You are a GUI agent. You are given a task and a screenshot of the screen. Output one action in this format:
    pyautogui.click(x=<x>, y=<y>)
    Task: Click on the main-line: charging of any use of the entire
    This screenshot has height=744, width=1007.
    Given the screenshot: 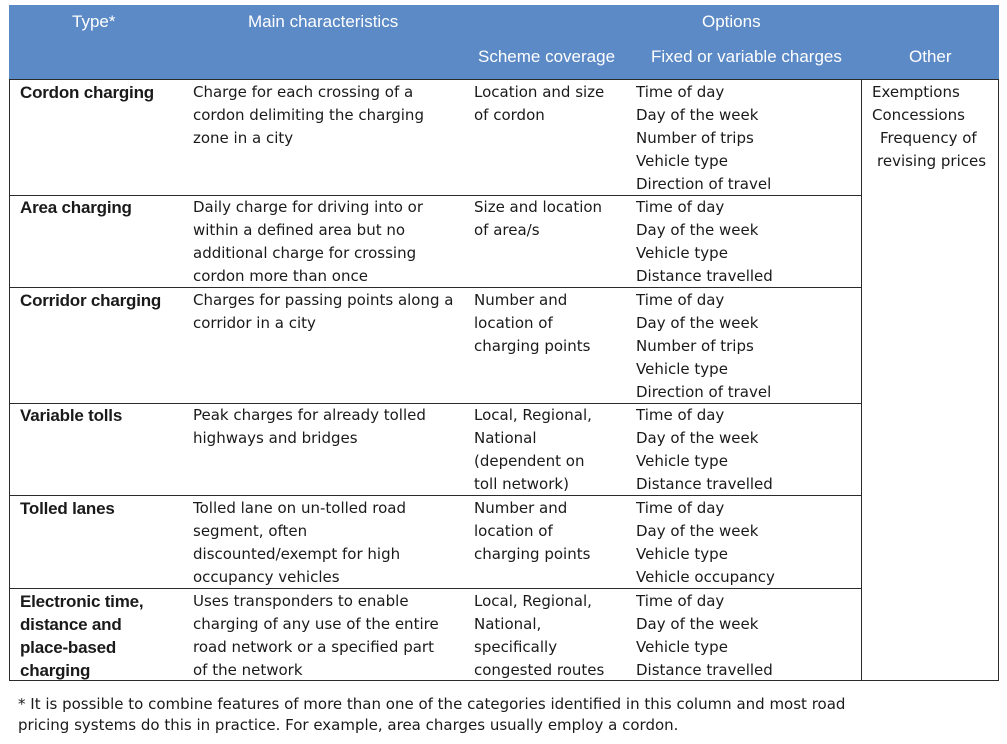 What is the action you would take?
    pyautogui.click(x=316, y=624)
    